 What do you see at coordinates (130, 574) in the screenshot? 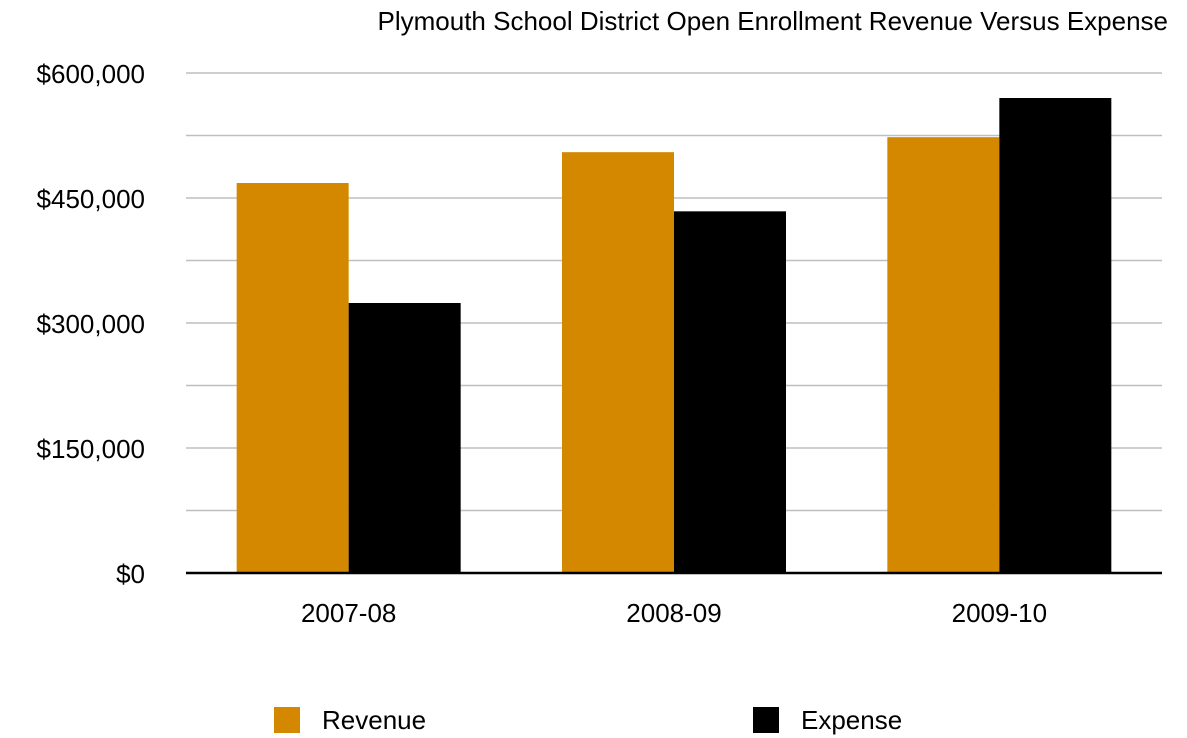
I see `y-tick-label: $0` at bounding box center [130, 574].